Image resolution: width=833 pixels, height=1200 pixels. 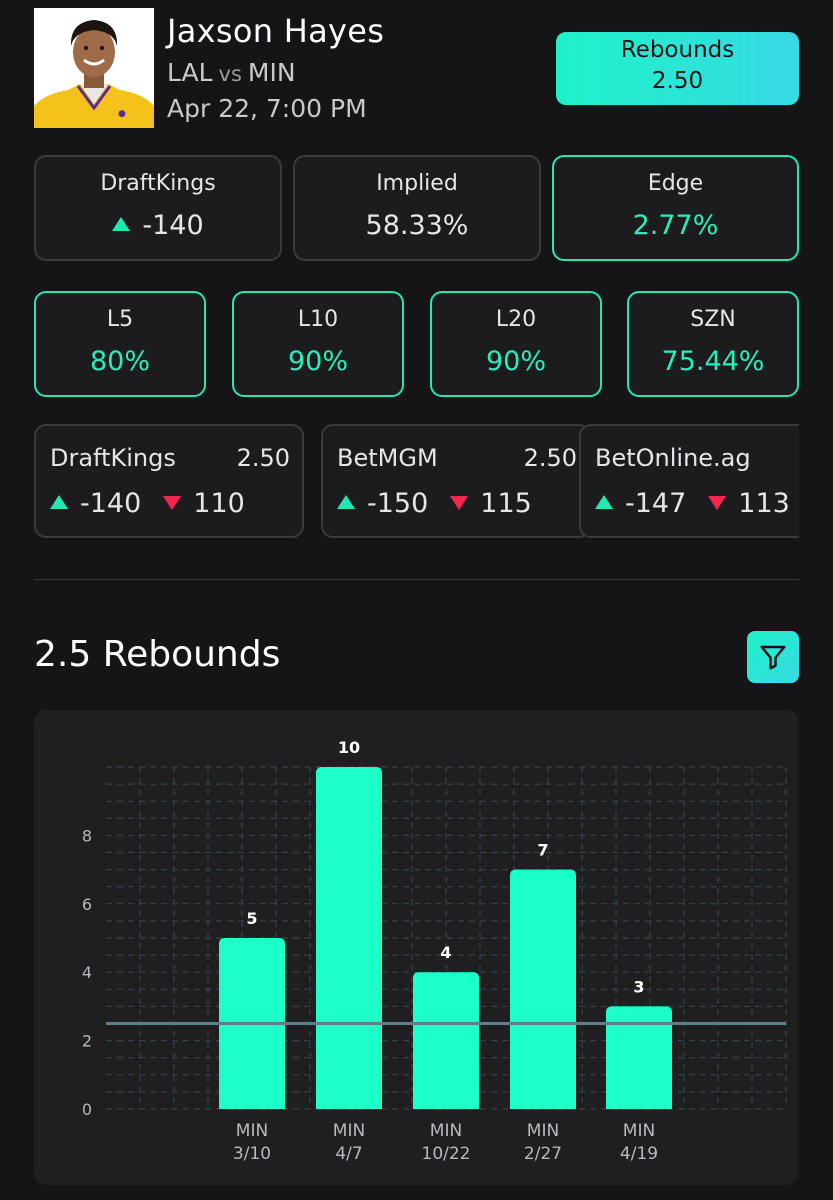 I want to click on vs-label: vs, so click(x=230, y=74).